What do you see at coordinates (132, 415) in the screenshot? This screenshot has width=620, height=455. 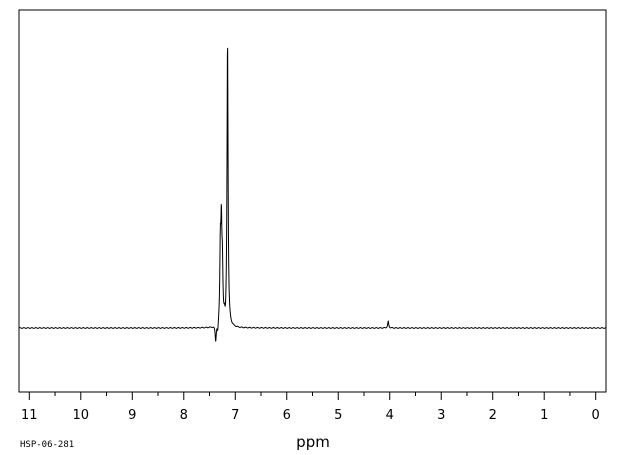 I see `x-tick-label: 9` at bounding box center [132, 415].